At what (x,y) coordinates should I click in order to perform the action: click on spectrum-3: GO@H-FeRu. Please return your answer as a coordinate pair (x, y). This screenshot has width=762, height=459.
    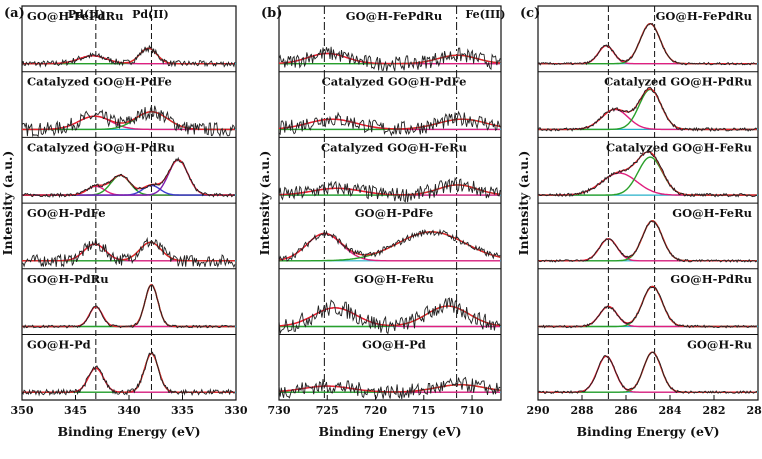
    Looking at the image, I should click on (647, 234).